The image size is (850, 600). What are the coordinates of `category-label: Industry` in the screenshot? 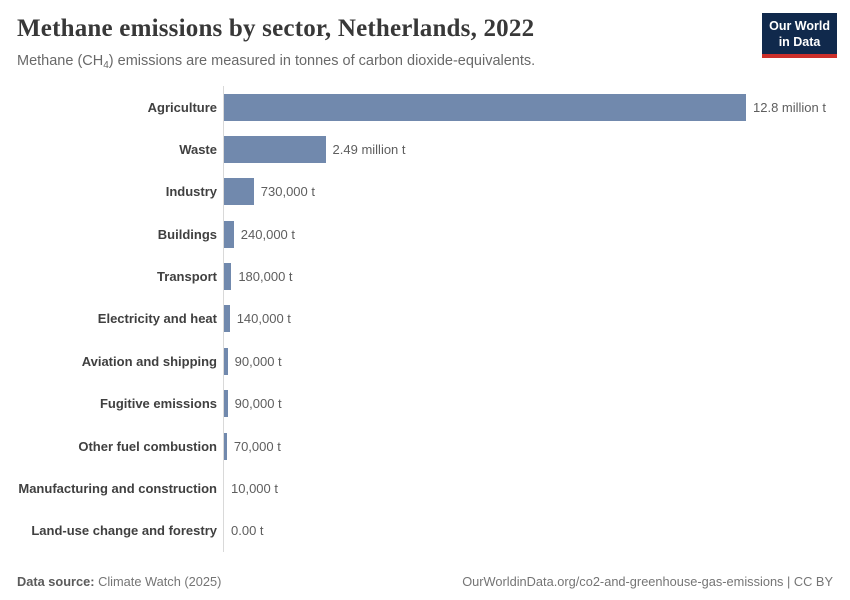 It's located at (191, 192).